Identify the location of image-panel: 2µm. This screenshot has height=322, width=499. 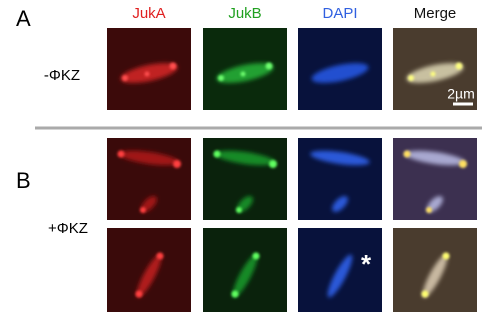
(435, 69).